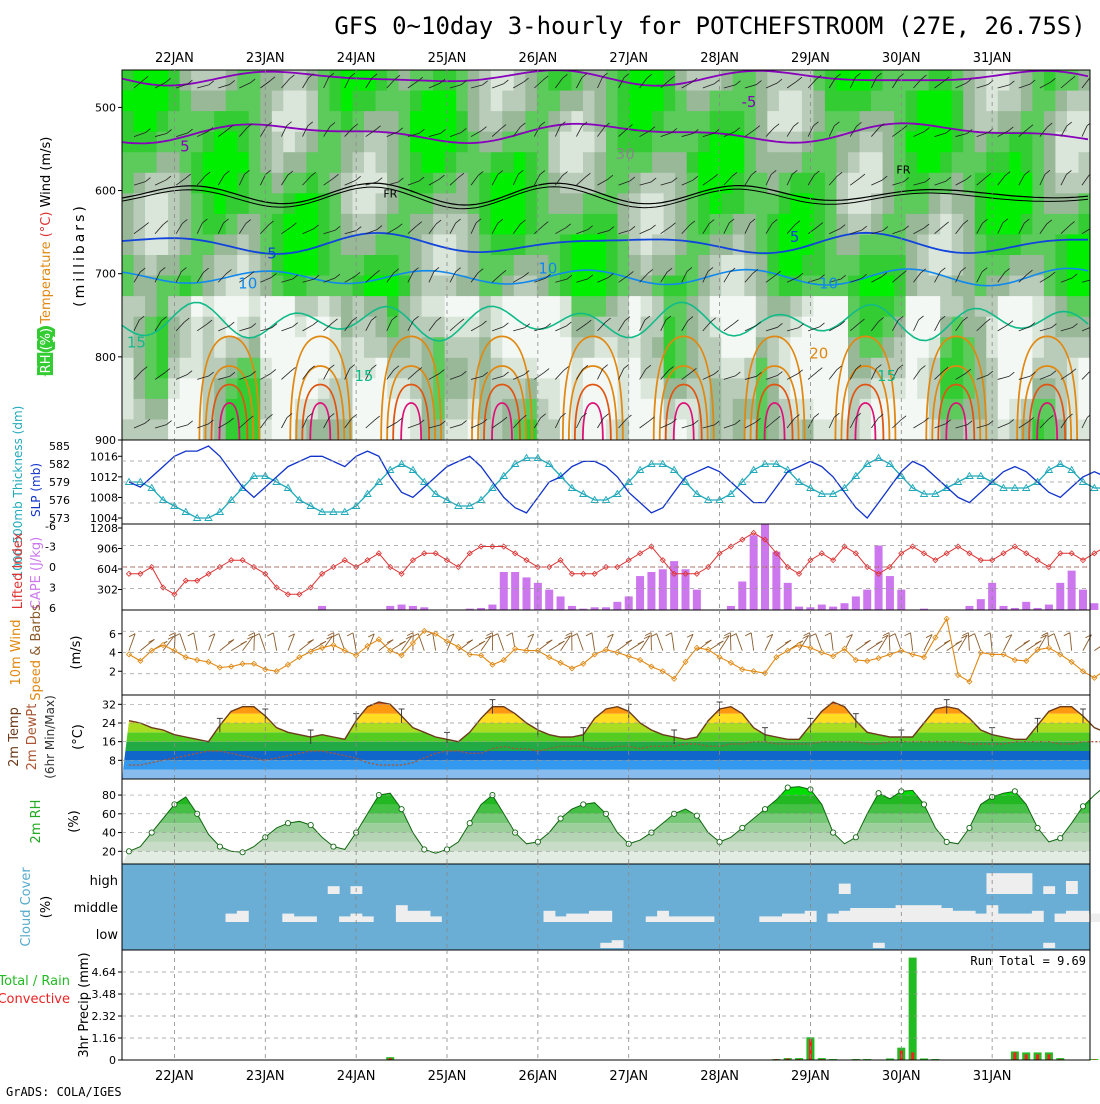  Describe the element at coordinates (828, 283) in the screenshot. I see `contour-label: 10` at that location.